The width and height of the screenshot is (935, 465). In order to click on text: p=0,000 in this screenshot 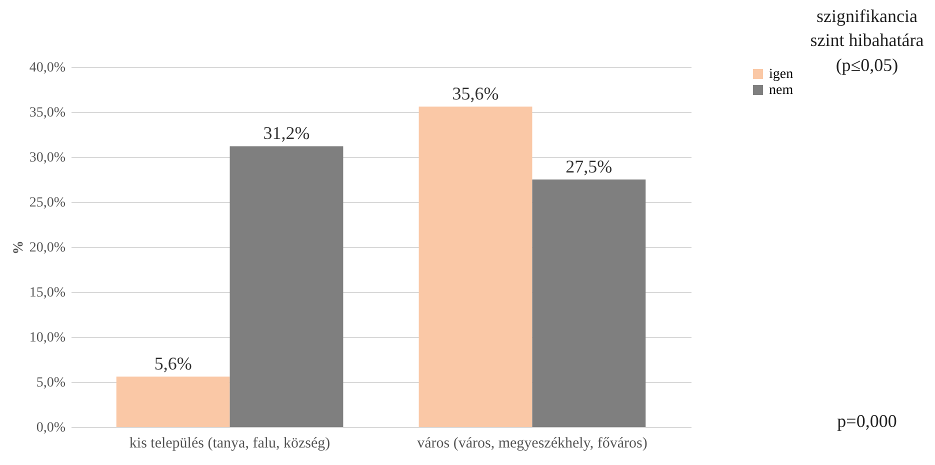, I will do `click(867, 421)`.